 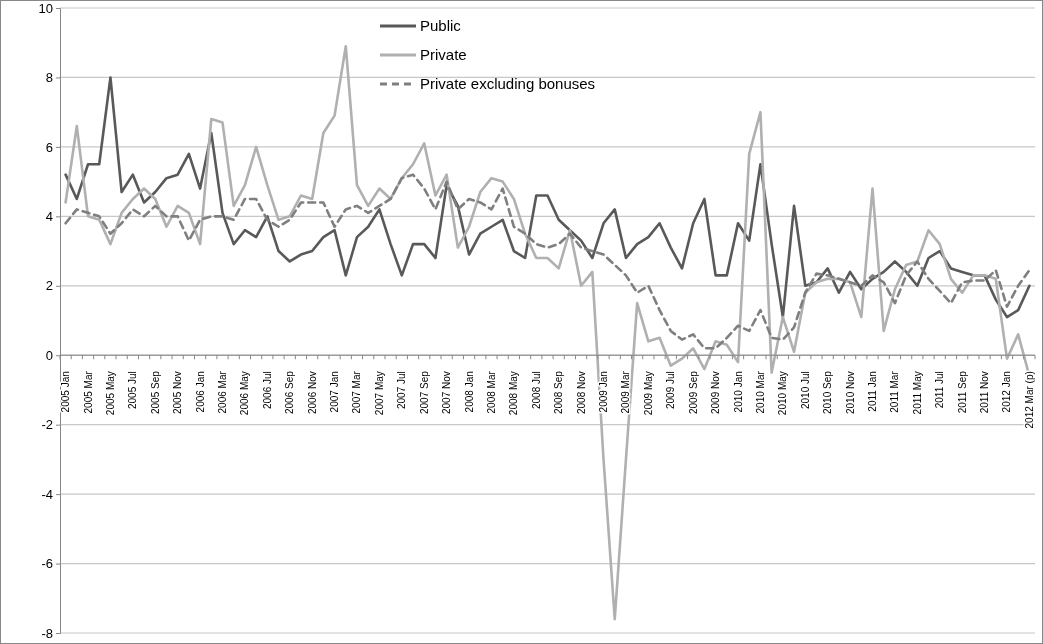 I want to click on x-tick-label: 2010 May, so click(x=783, y=393).